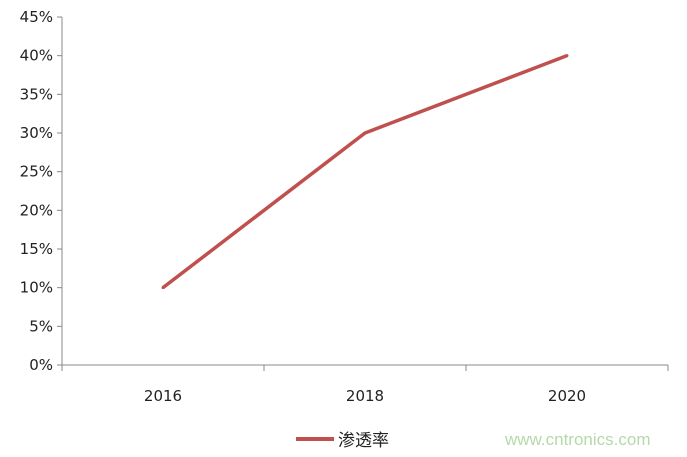 This screenshot has height=457, width=687. I want to click on y-tick-label: 25%, so click(36, 172).